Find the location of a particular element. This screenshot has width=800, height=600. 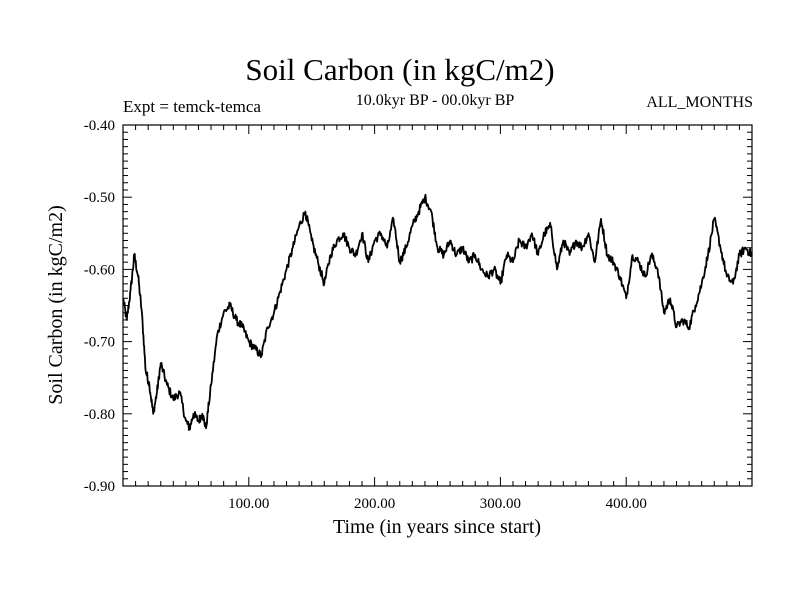

x-tick-label: 100.00 is located at coordinates (248, 504).